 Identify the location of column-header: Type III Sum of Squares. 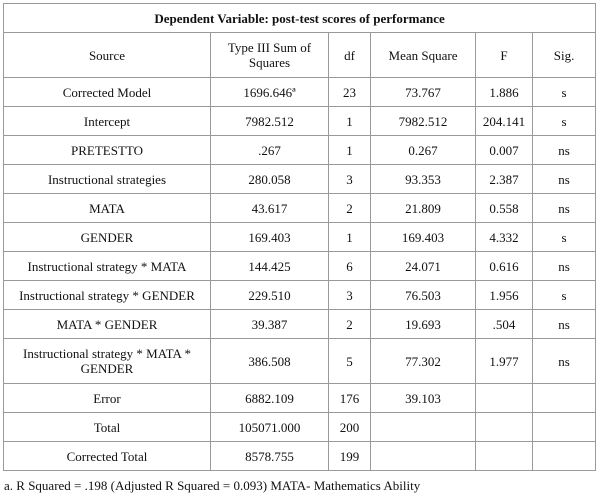
(269, 55).